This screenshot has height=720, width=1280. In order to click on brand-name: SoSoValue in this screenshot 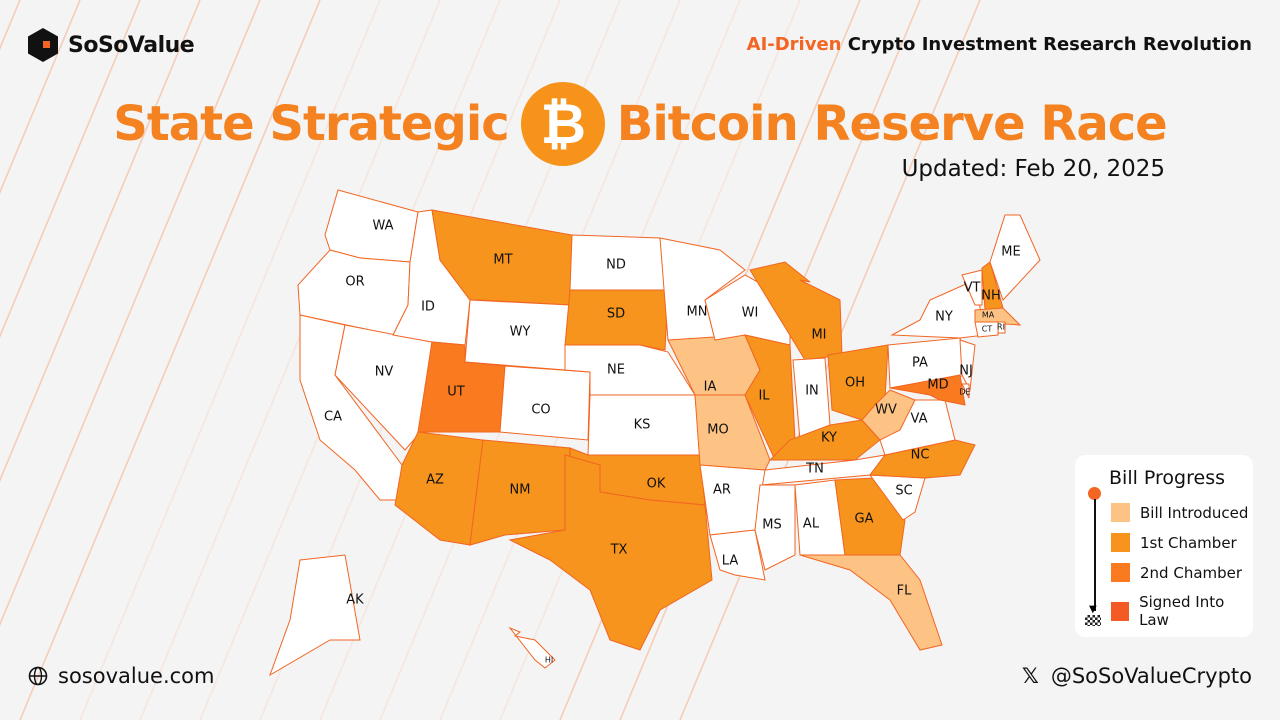, I will do `click(131, 45)`.